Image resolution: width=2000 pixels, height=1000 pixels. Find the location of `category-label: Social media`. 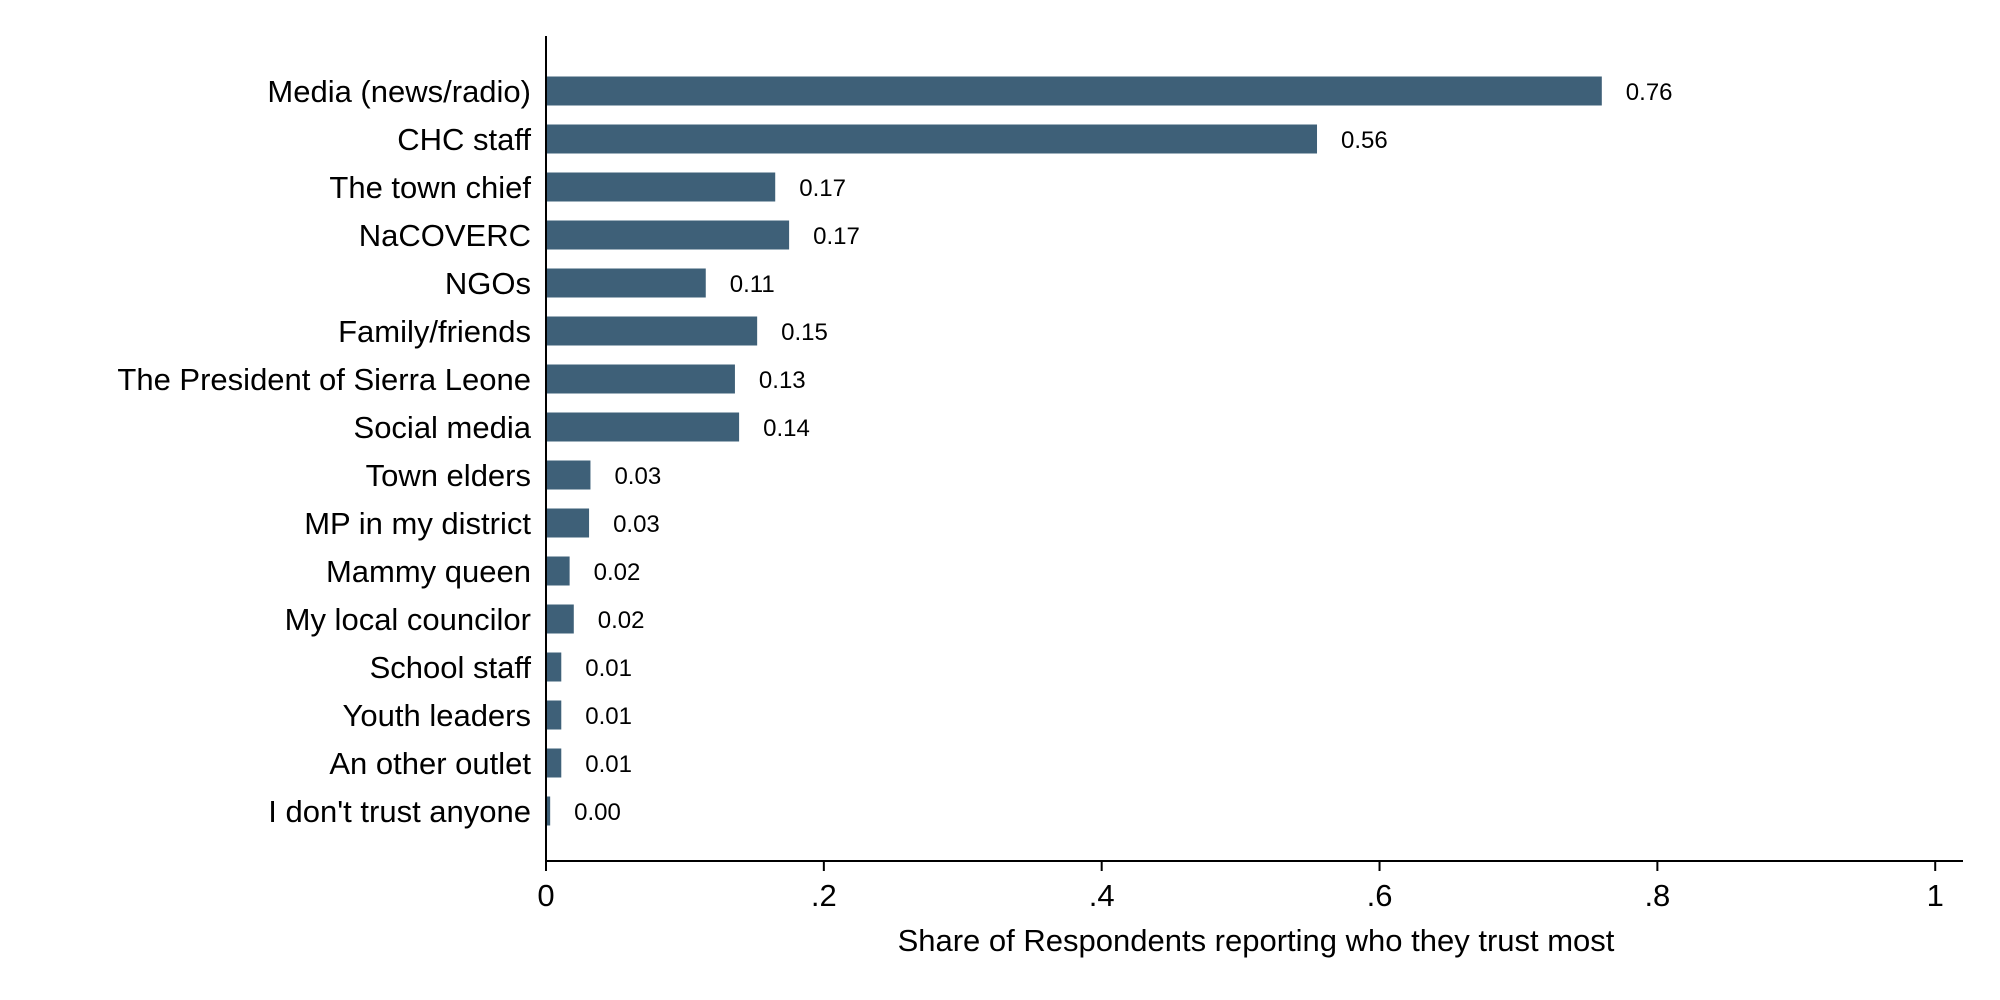

category-label: Social media is located at coordinates (443, 427).